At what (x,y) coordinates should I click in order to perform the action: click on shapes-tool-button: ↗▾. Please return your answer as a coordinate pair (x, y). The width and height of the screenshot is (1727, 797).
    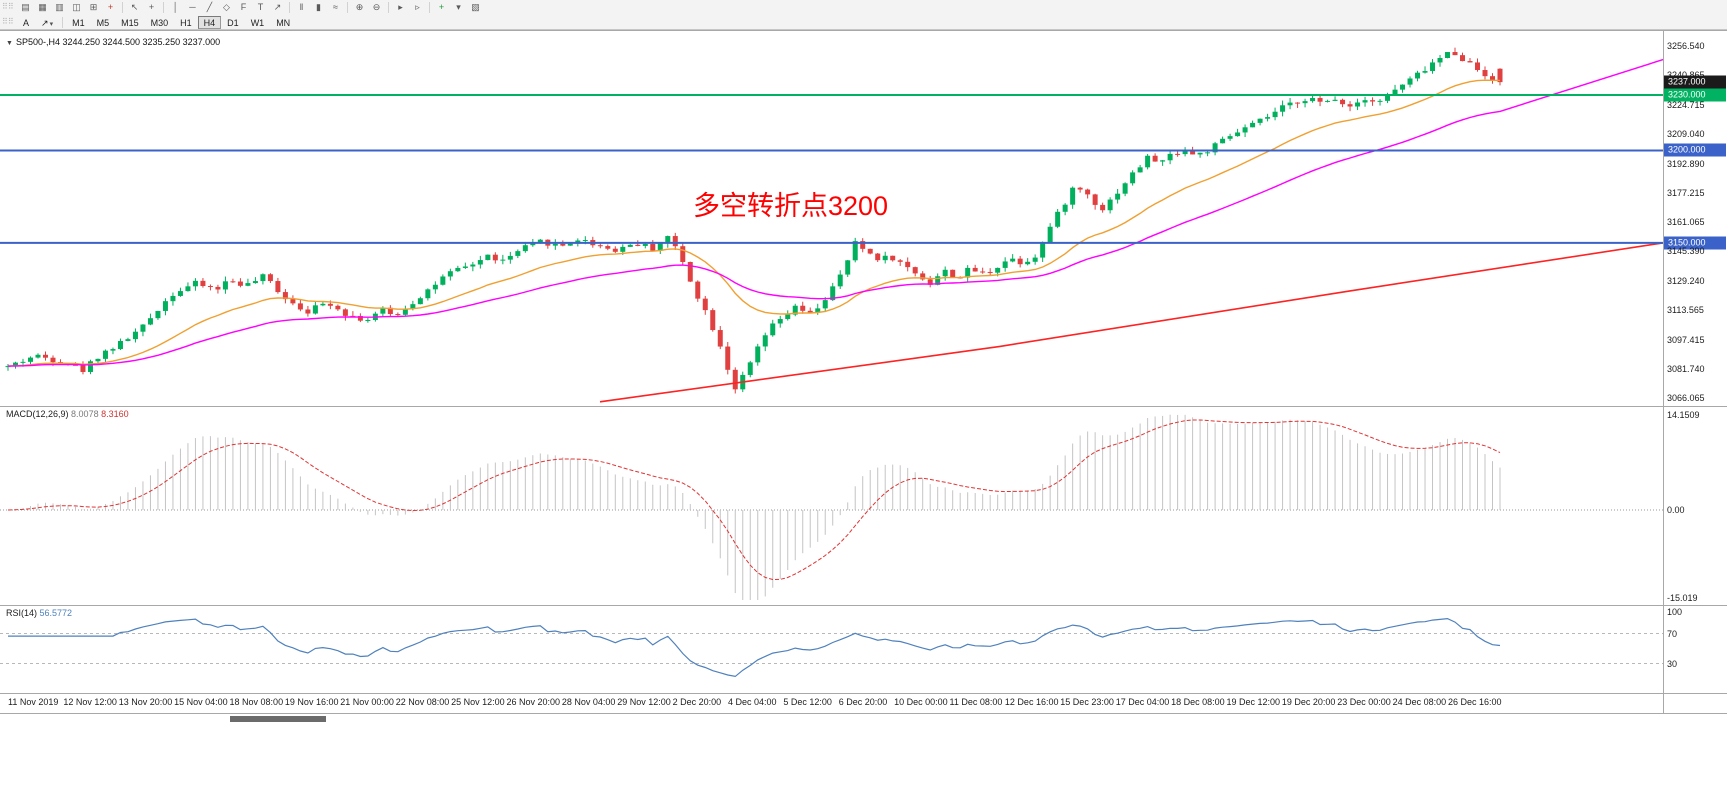
    Looking at the image, I should click on (47, 22).